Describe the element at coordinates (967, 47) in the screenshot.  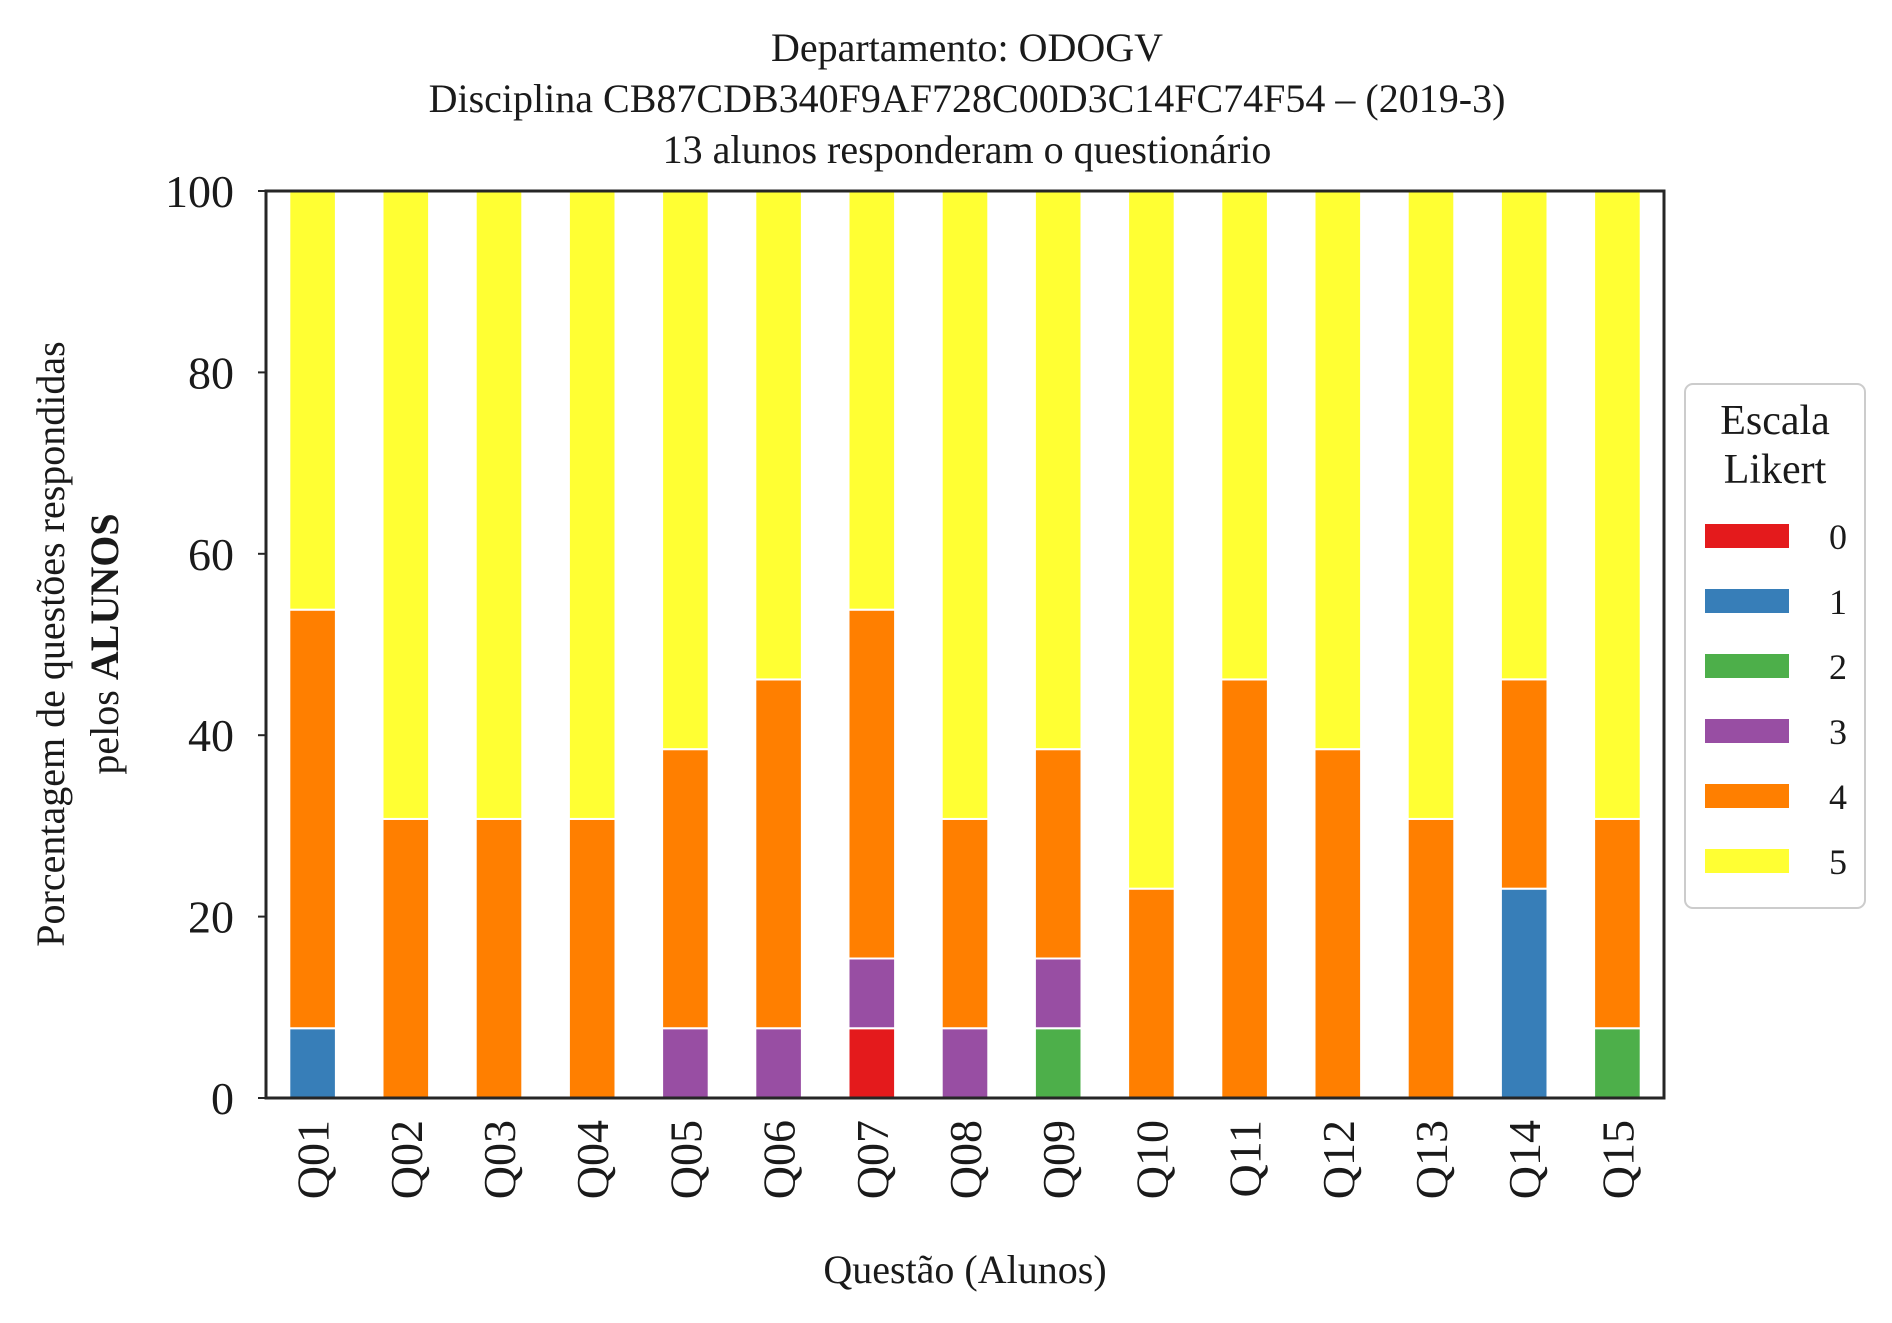
I see `title-line-1: Departamento: ODOGV` at that location.